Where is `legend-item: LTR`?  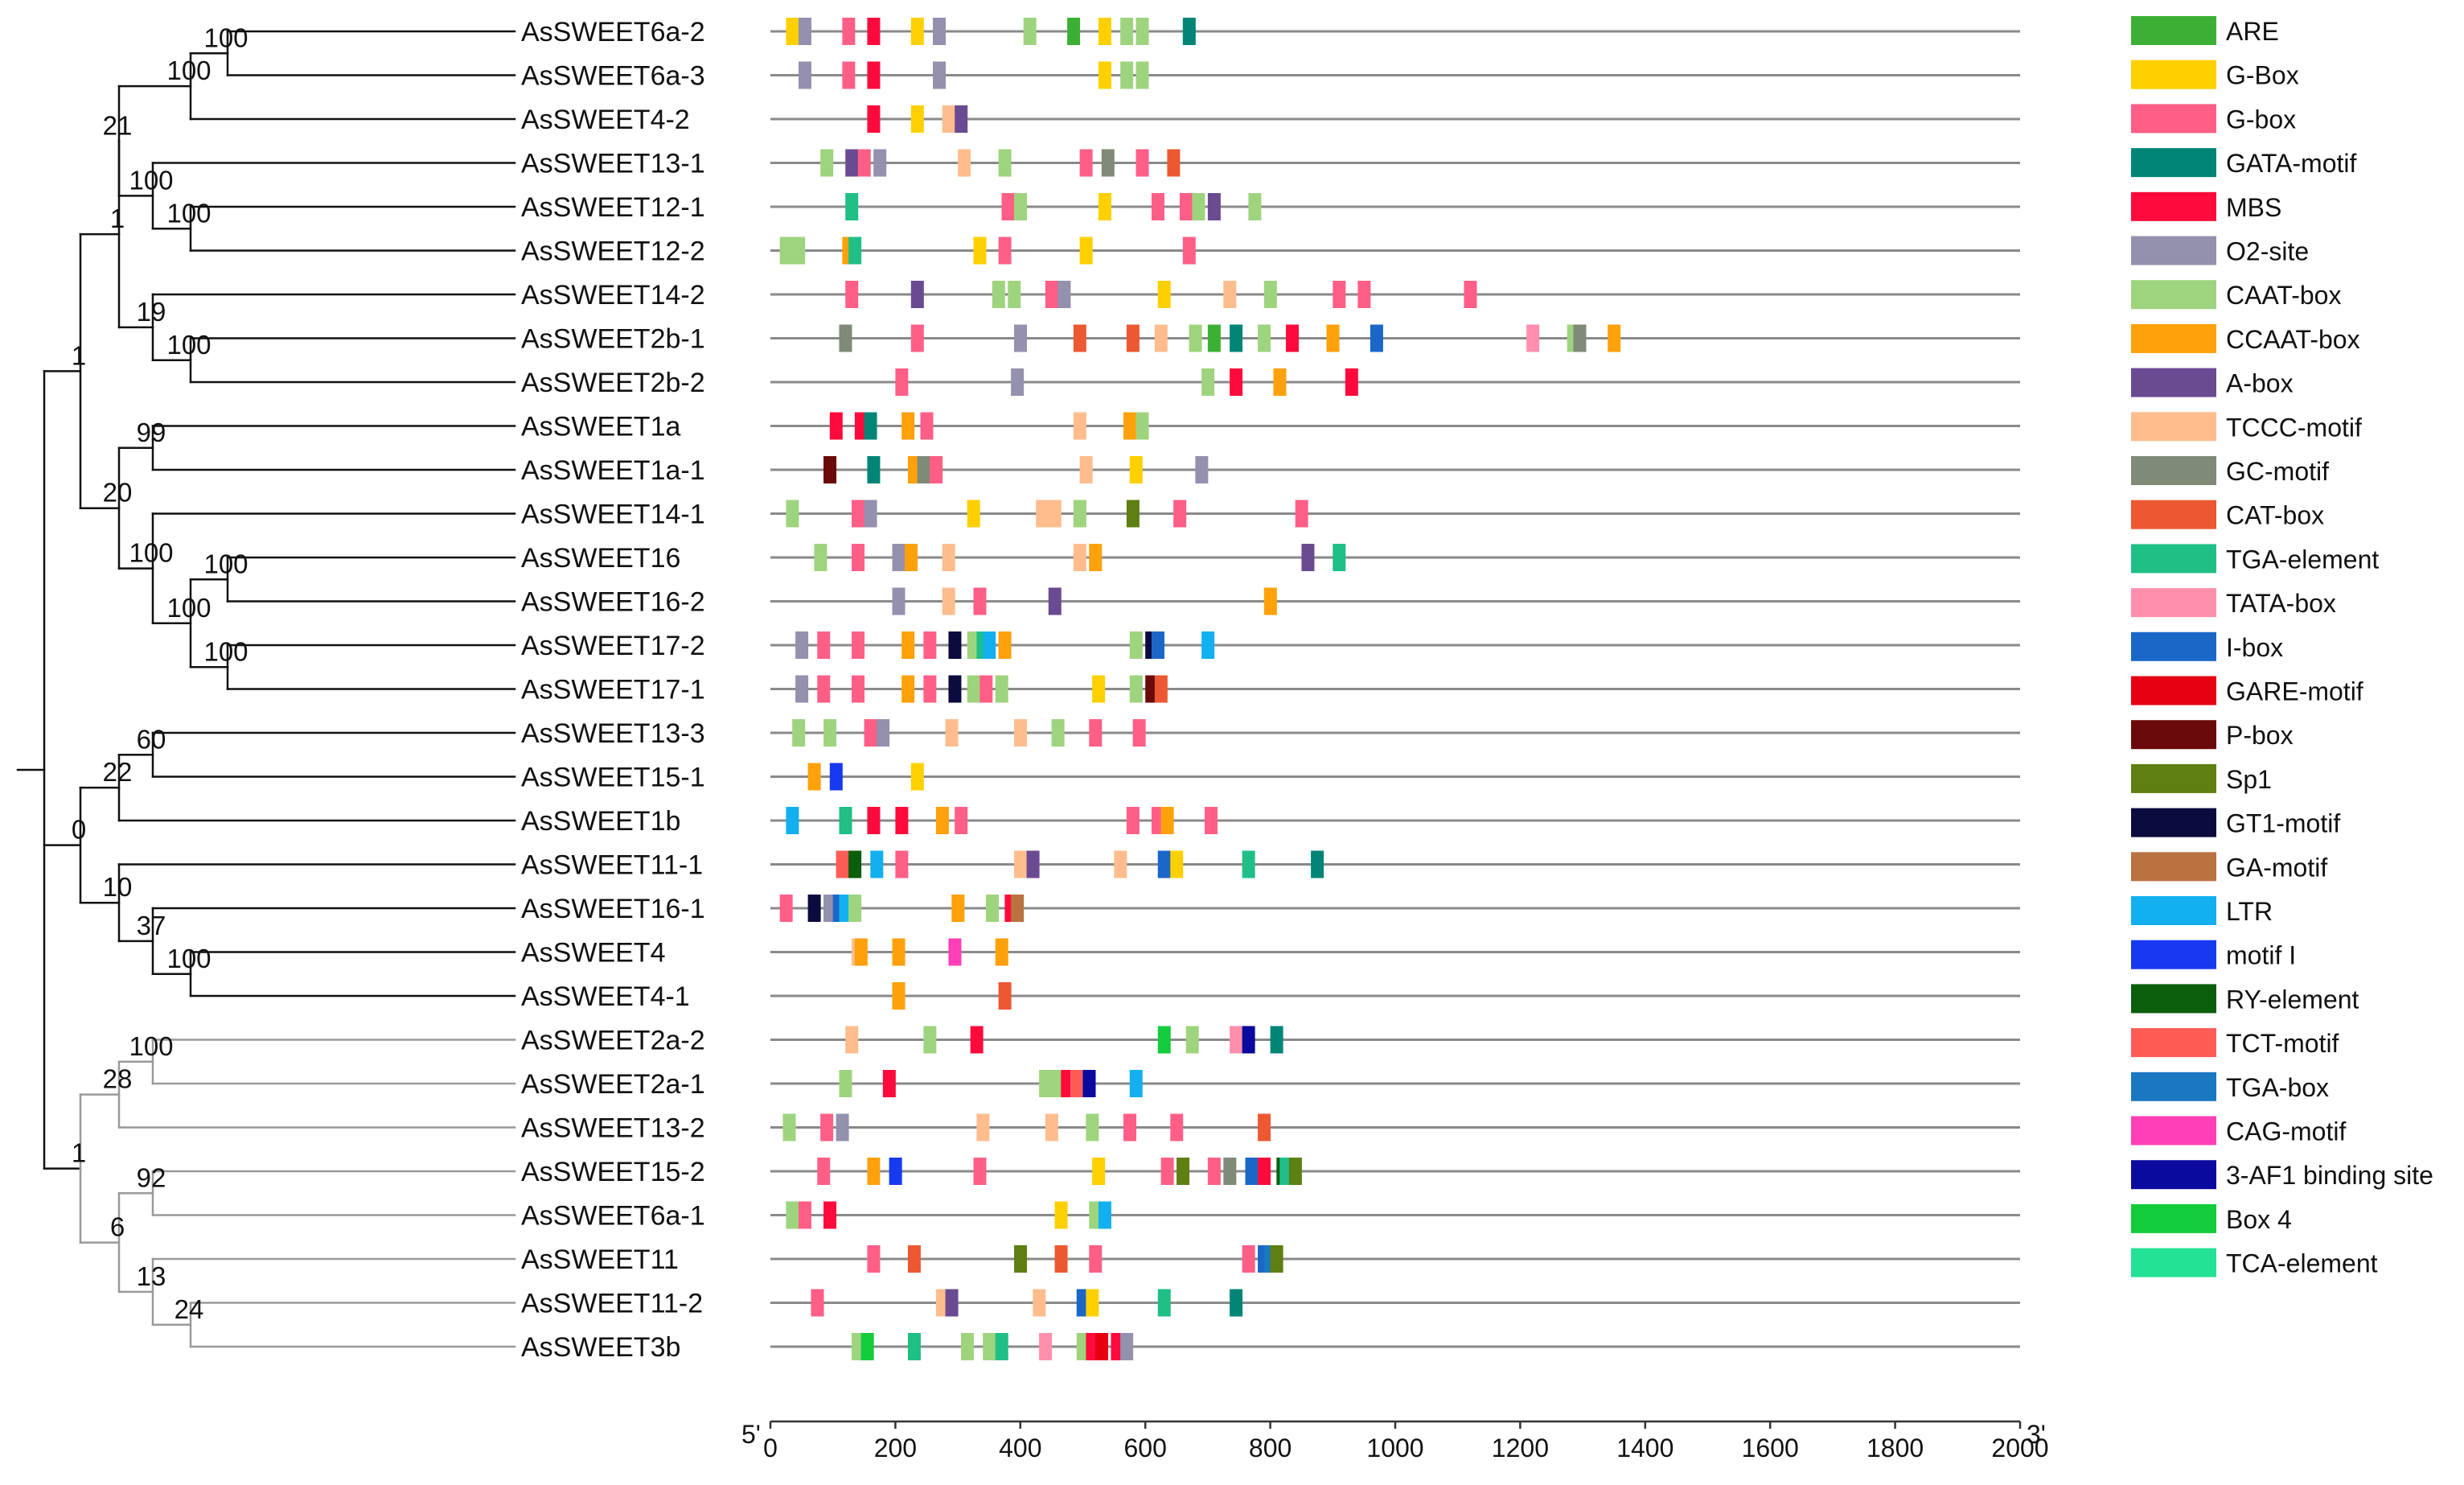
legend-item: LTR is located at coordinates (2202, 911).